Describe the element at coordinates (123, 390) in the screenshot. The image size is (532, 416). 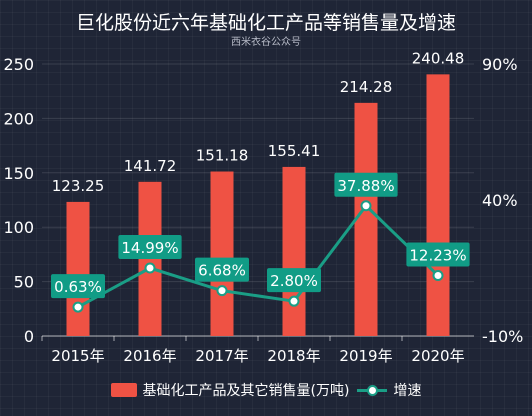
I see `legend-swatch-bar` at that location.